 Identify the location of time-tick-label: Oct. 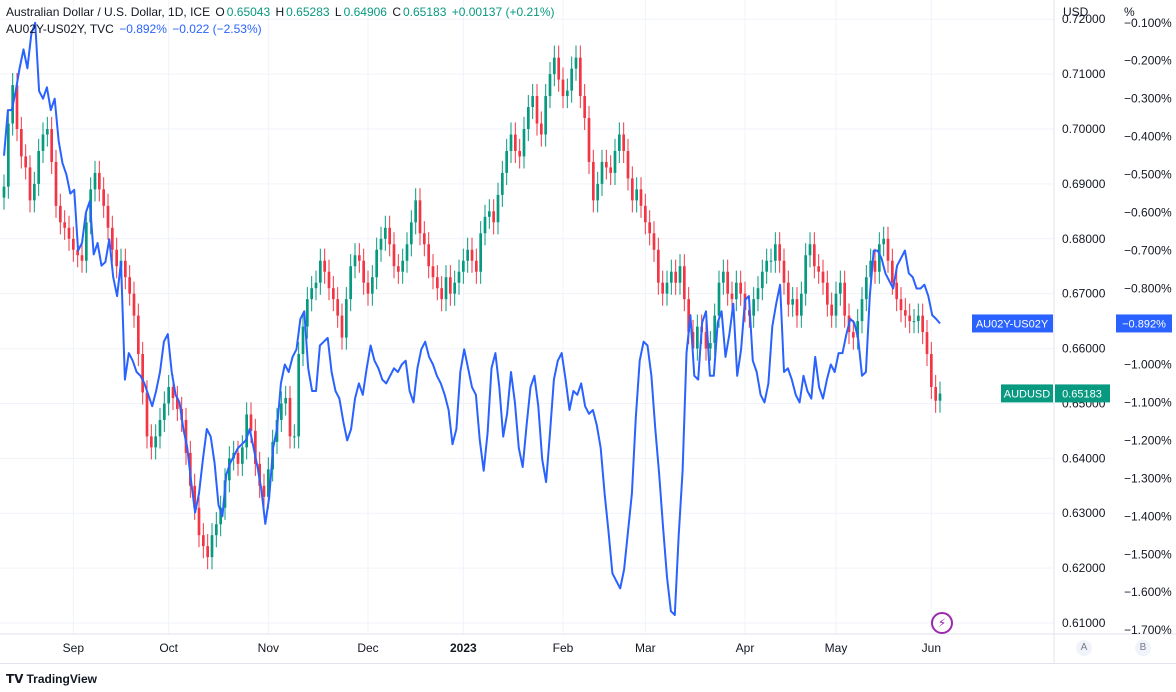
(168, 648).